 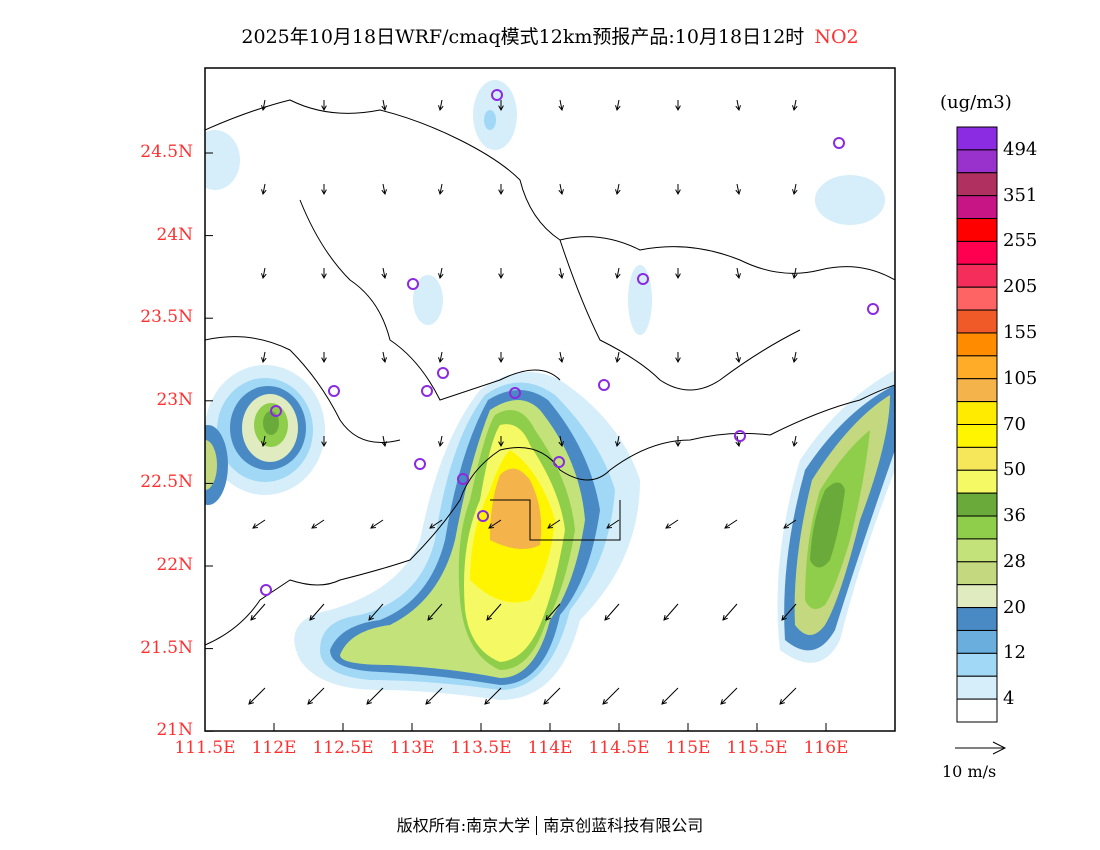 I want to click on colorbar, so click(x=977, y=424).